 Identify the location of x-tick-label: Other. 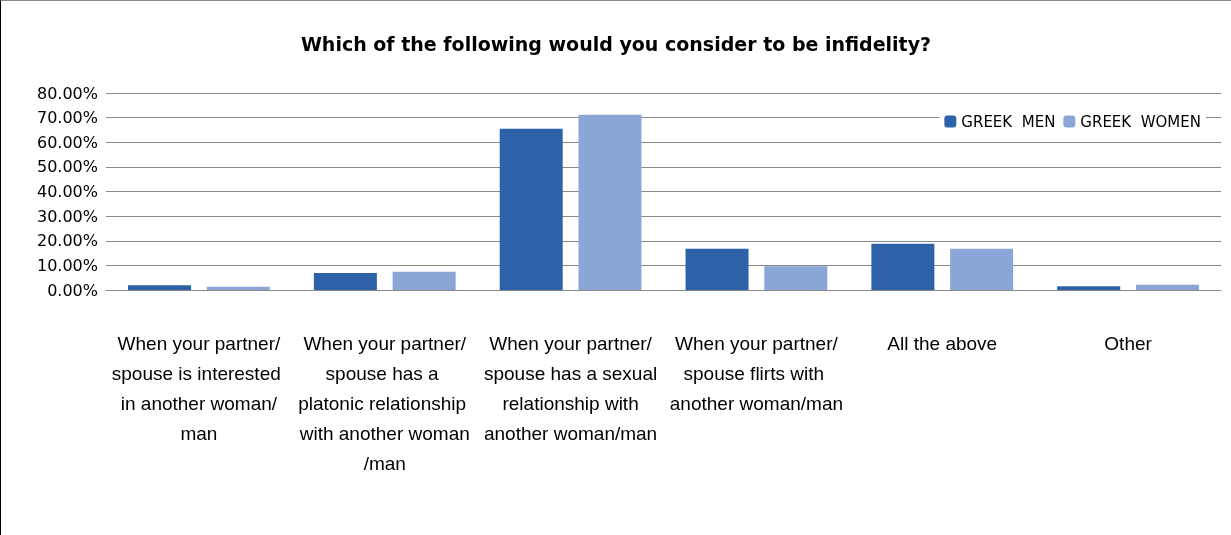
(1128, 343).